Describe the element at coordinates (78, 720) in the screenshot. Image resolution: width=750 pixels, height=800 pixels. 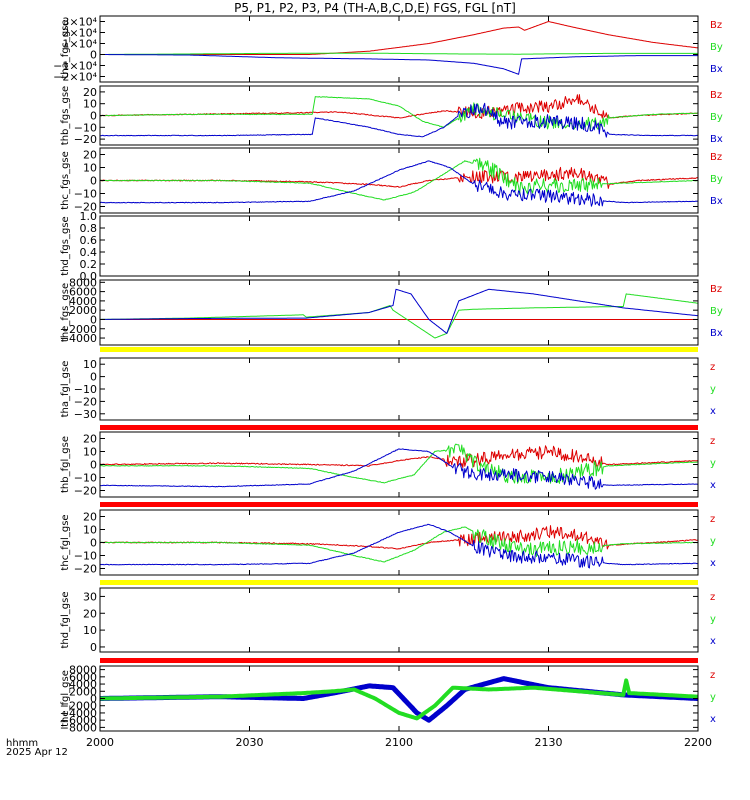
I see `y-tick-label: −6000` at that location.